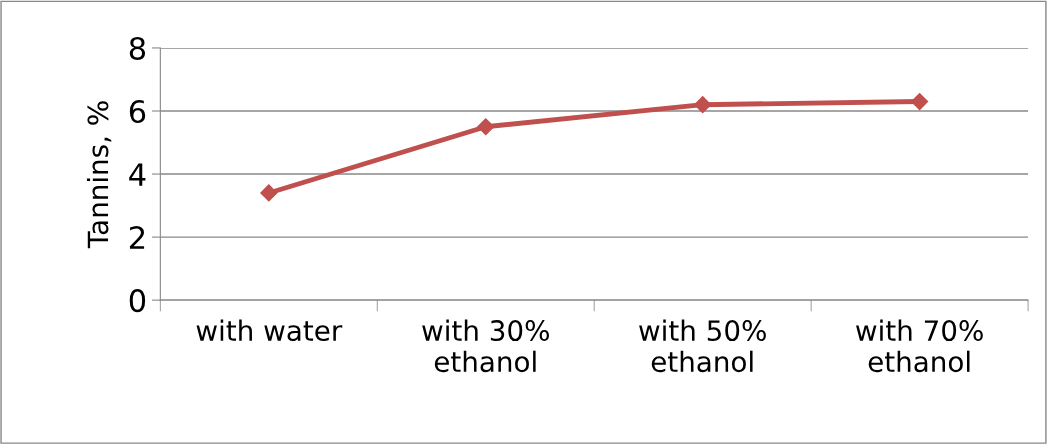 This screenshot has width=1048, height=444. Describe the element at coordinates (702, 346) in the screenshot. I see `x-tick-label: with 50% ethanol` at that location.